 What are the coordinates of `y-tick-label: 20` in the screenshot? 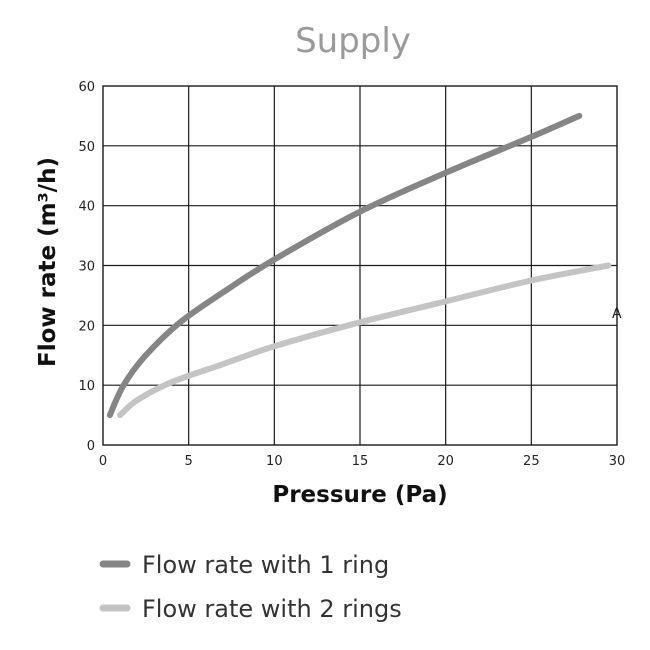 It's located at (86, 326).